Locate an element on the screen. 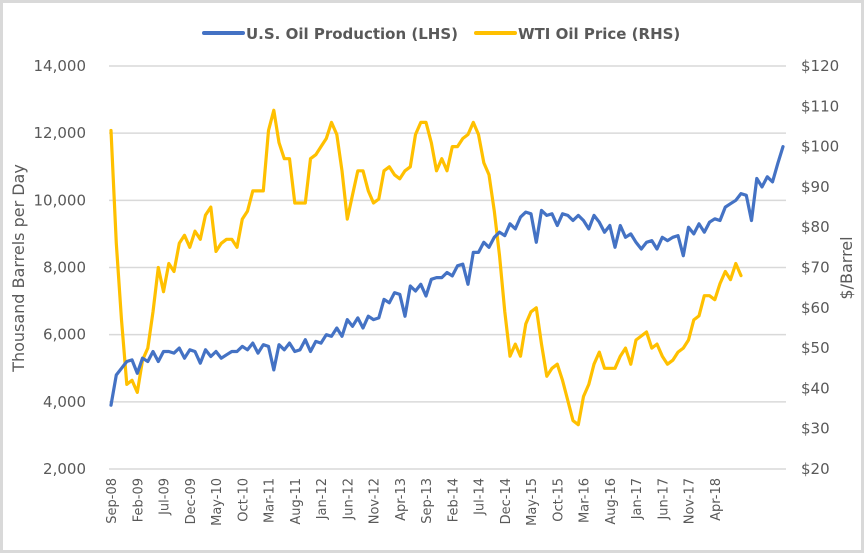 The image size is (864, 553). y2-tick-label: $80 is located at coordinates (815, 227).